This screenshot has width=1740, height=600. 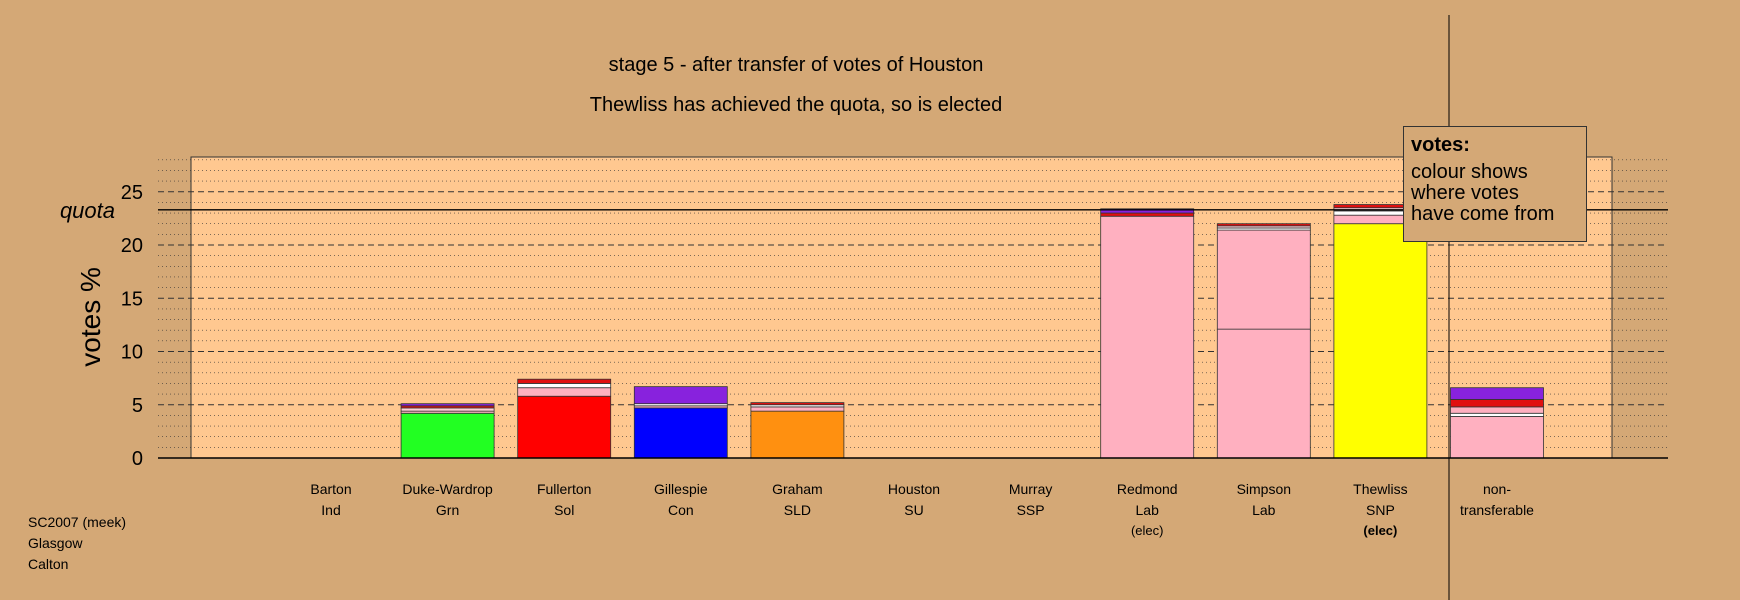 I want to click on category-party: Ind, so click(x=330, y=510).